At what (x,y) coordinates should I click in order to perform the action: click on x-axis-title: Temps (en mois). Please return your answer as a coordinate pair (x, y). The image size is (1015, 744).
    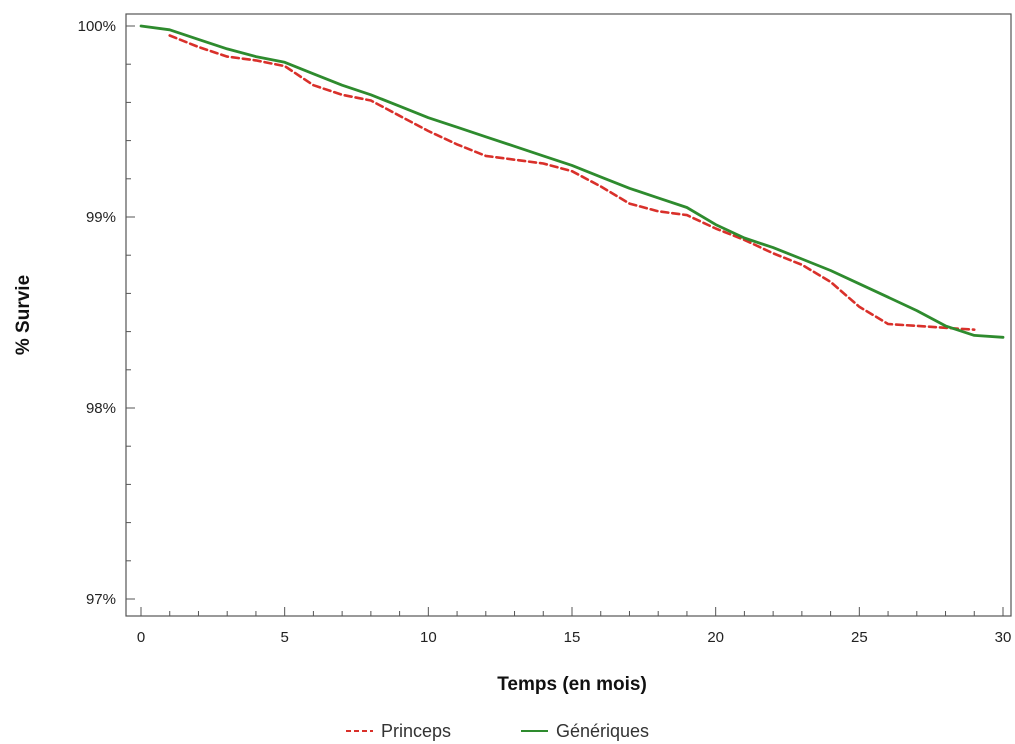
    Looking at the image, I should click on (572, 684).